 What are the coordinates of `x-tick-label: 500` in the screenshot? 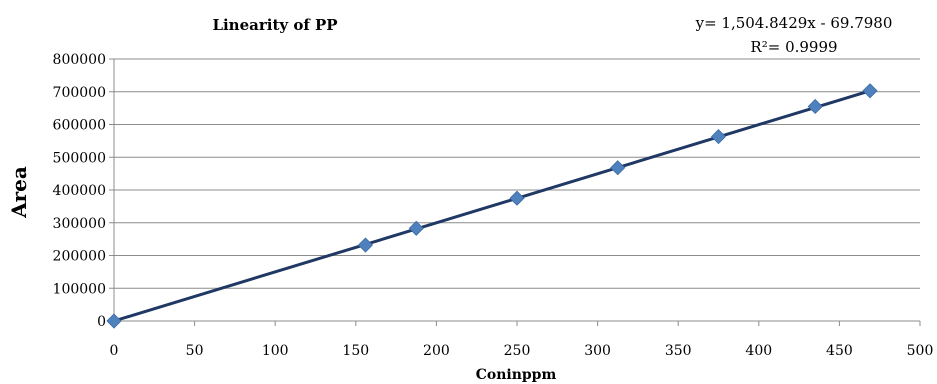 It's located at (920, 351).